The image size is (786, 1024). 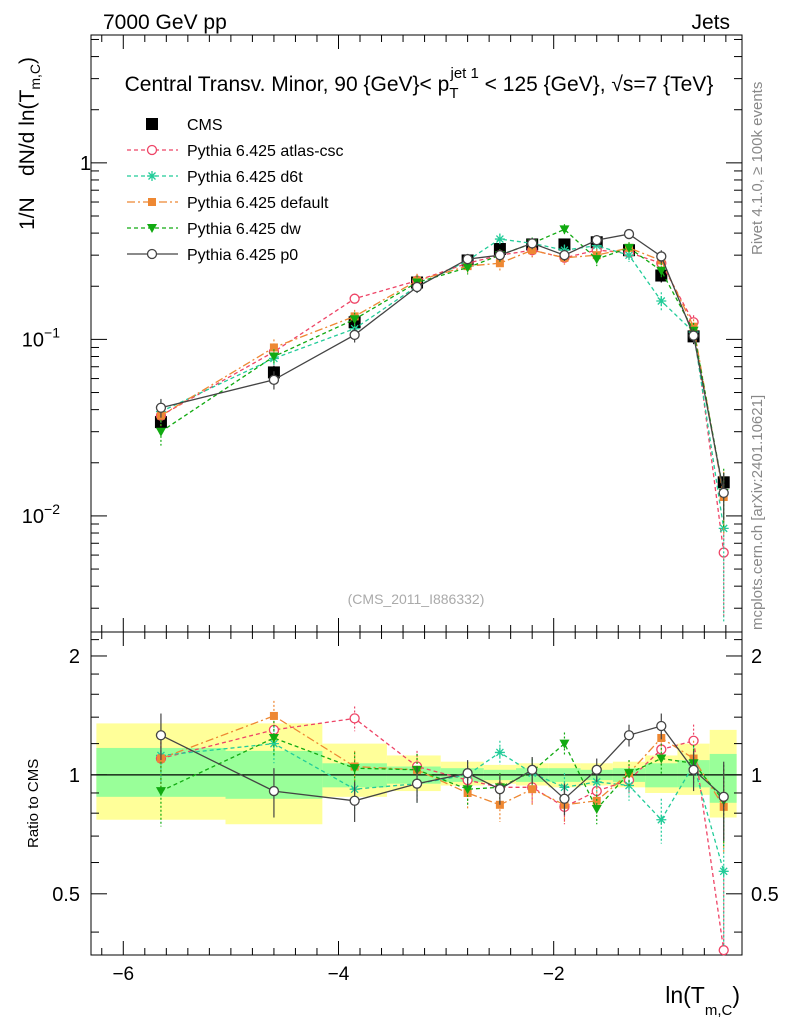 I want to click on mcplots-label: mcplots.cern.ch [arXiv:2401.10621], so click(x=757, y=512).